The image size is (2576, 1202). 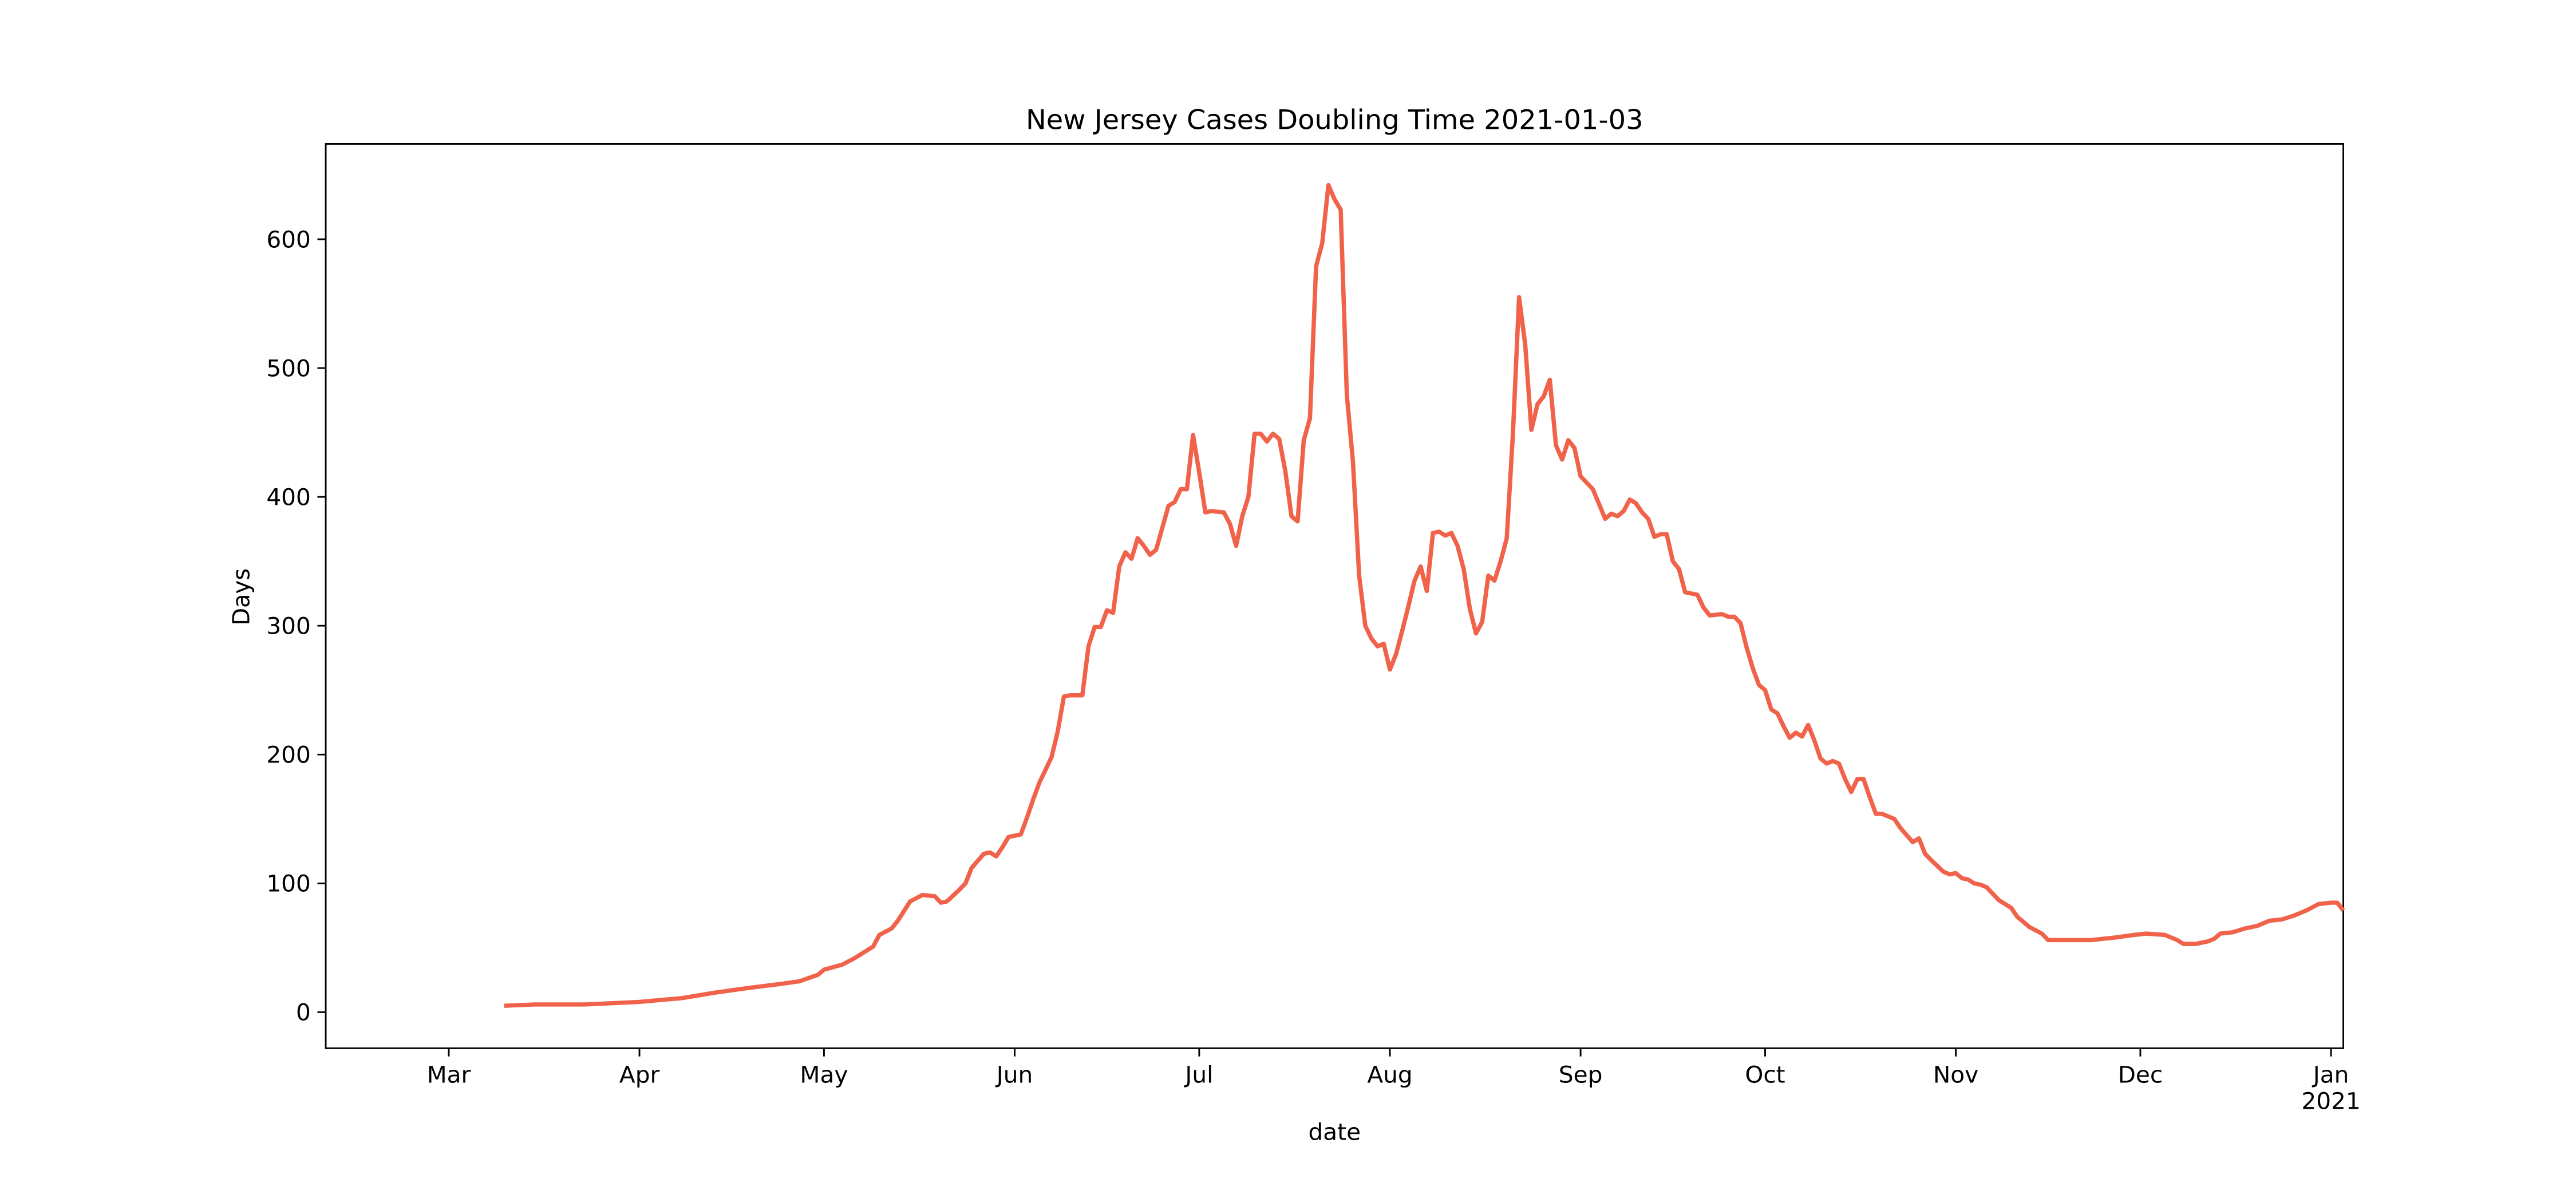 I want to click on x-tick-label: Jul, so click(x=1198, y=1076).